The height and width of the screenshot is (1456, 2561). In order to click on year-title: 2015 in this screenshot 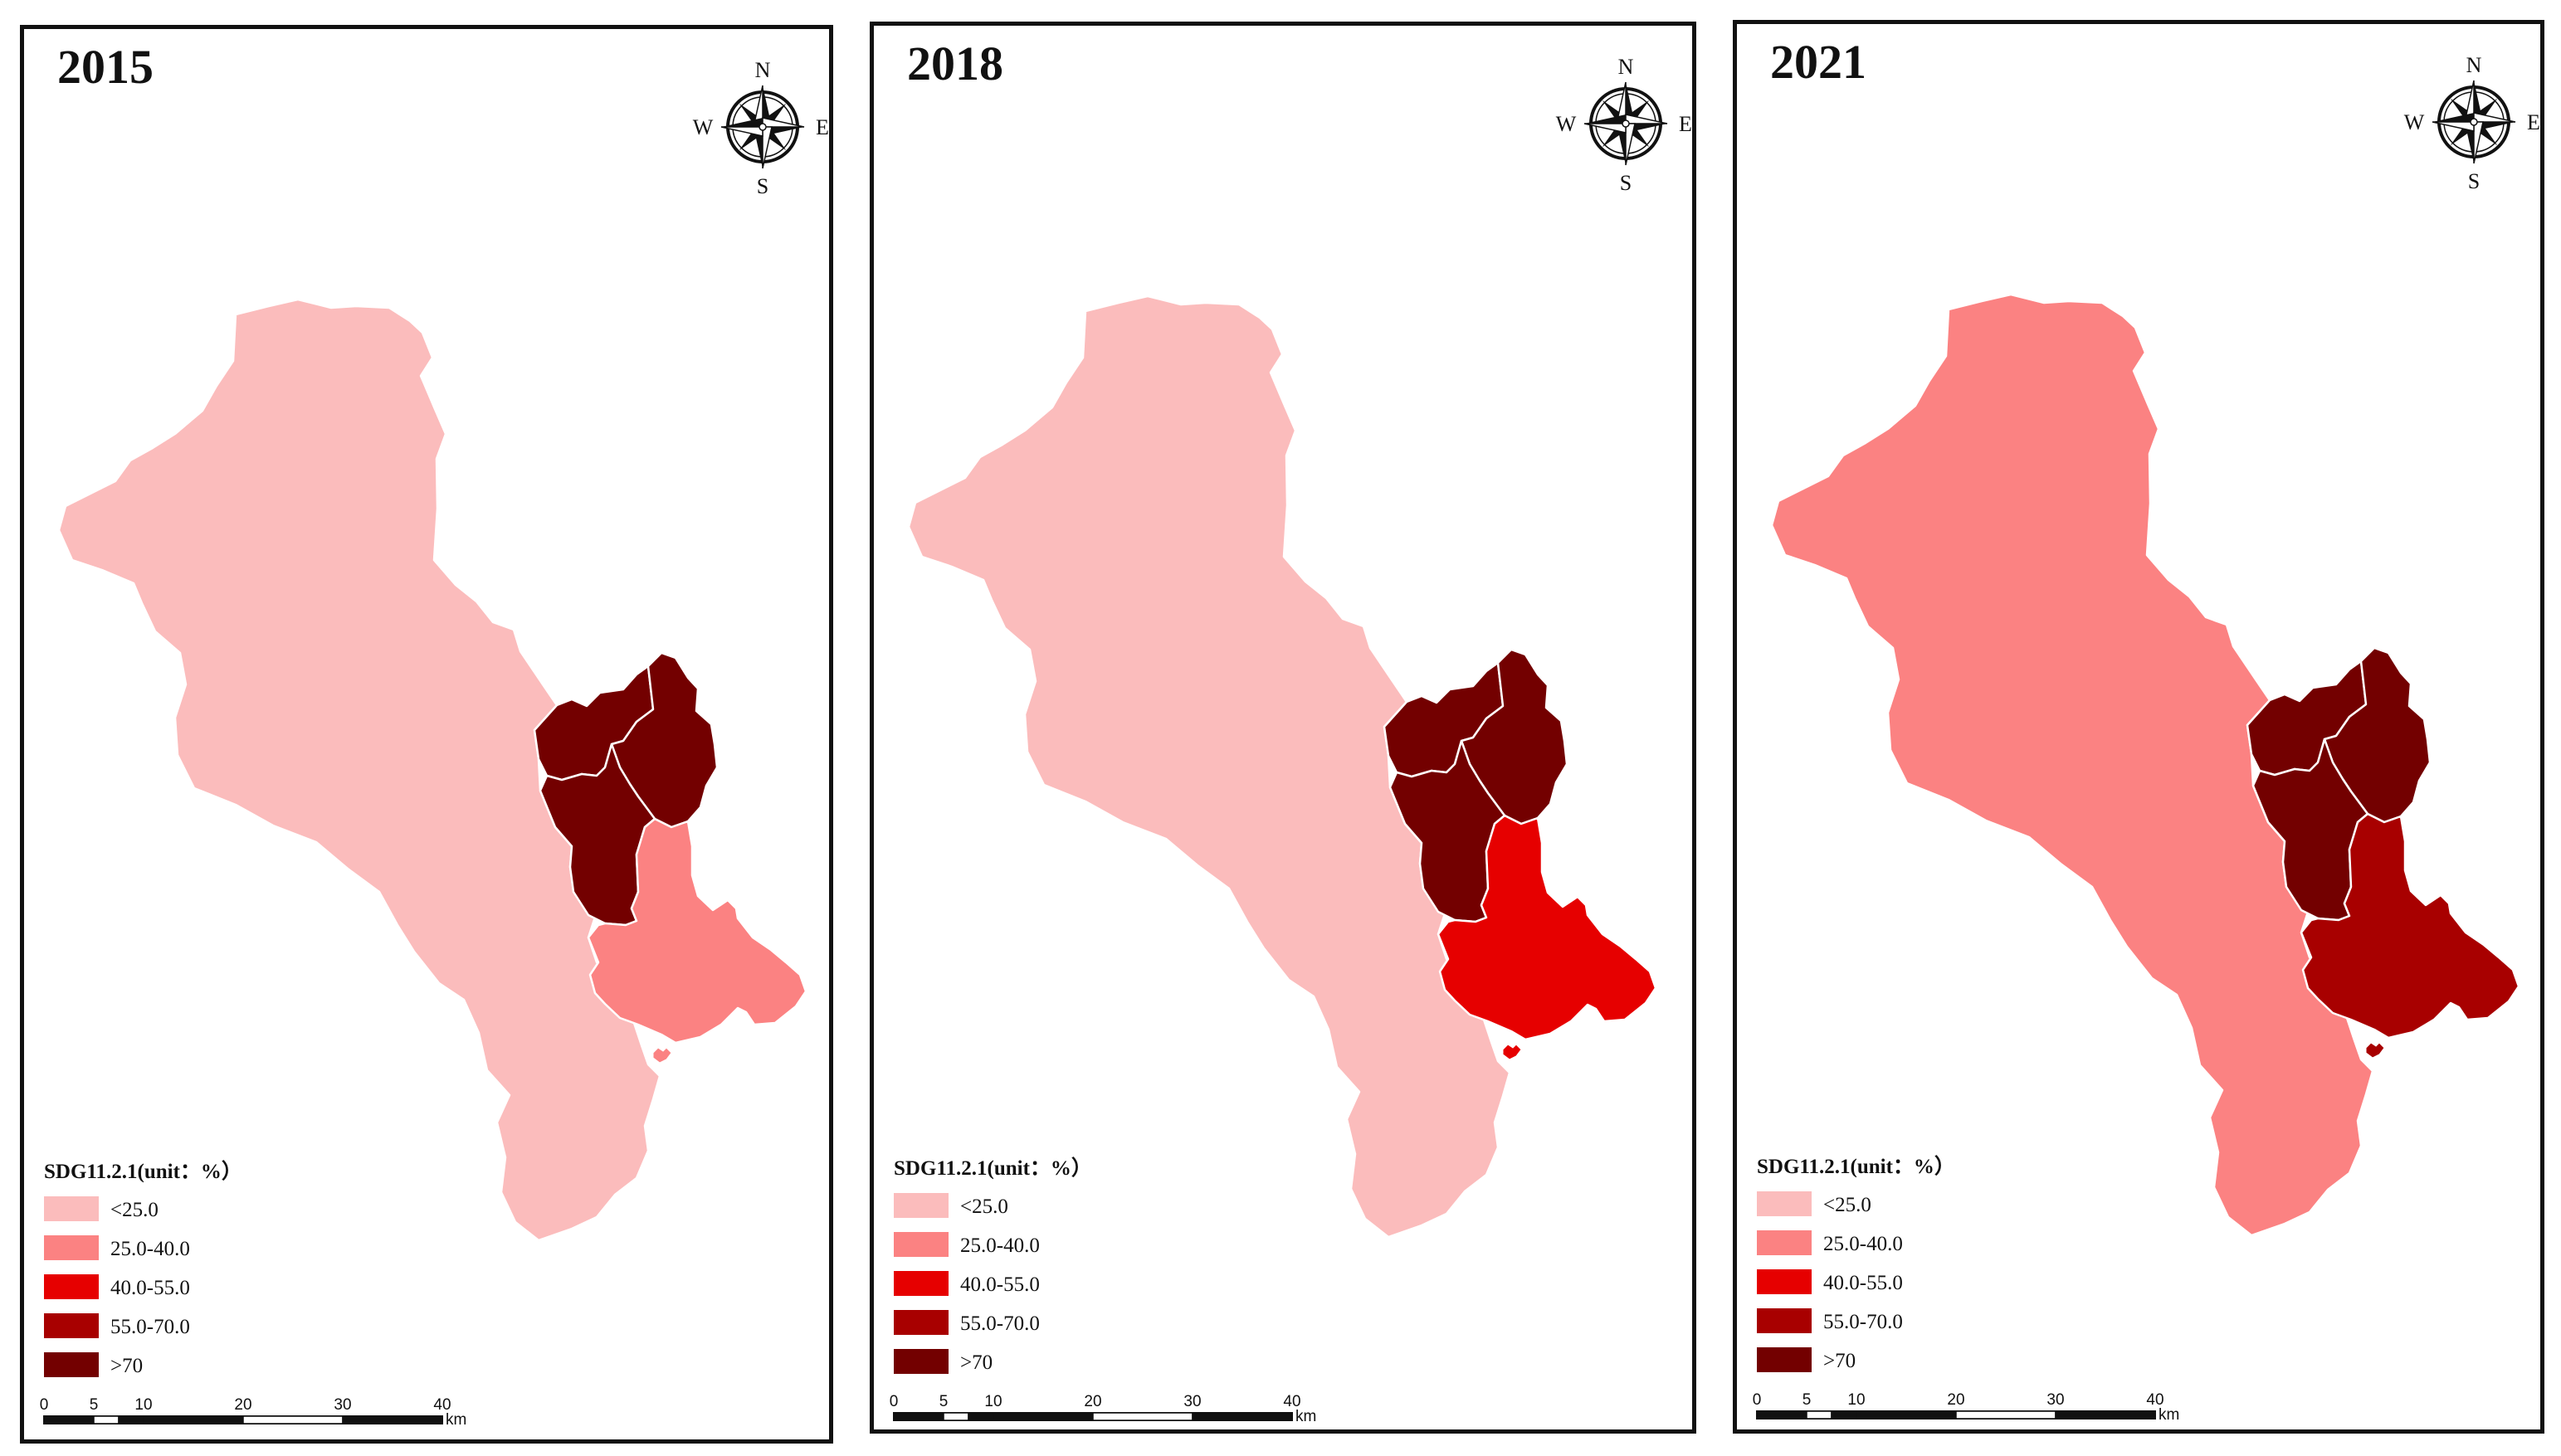, I will do `click(106, 67)`.